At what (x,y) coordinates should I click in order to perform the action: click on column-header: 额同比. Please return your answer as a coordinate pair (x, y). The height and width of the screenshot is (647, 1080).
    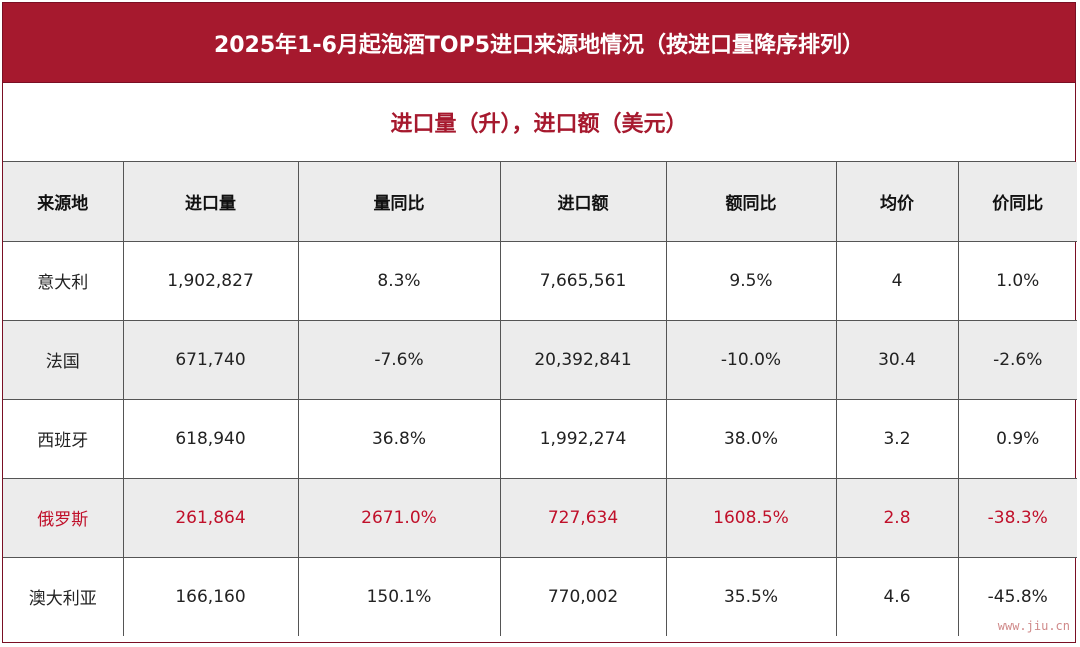
    Looking at the image, I should click on (751, 202).